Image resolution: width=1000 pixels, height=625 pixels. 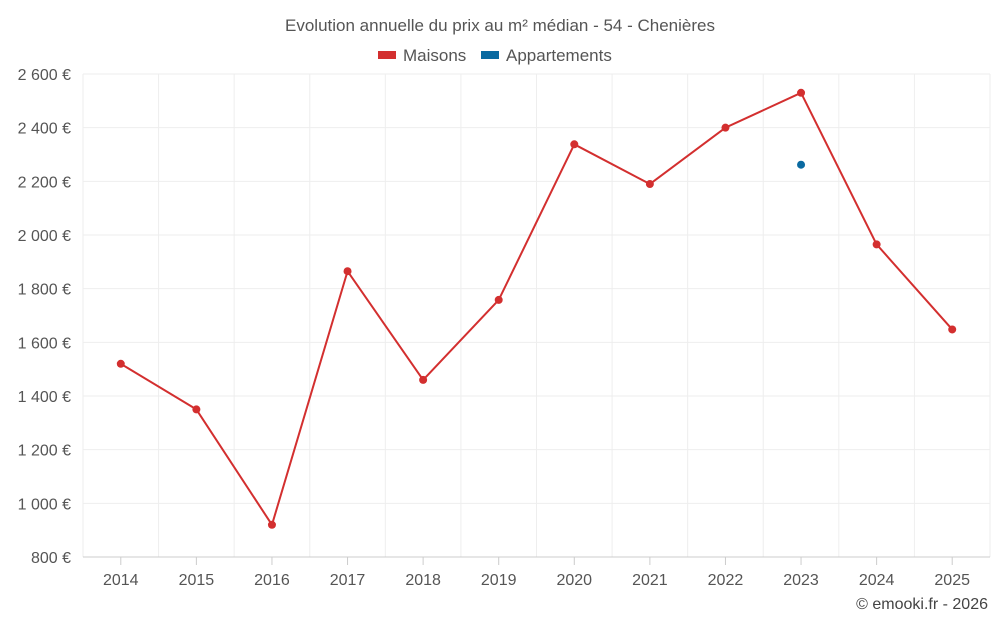 What do you see at coordinates (44, 129) in the screenshot?
I see `y-tick-label: 2 400 €` at bounding box center [44, 129].